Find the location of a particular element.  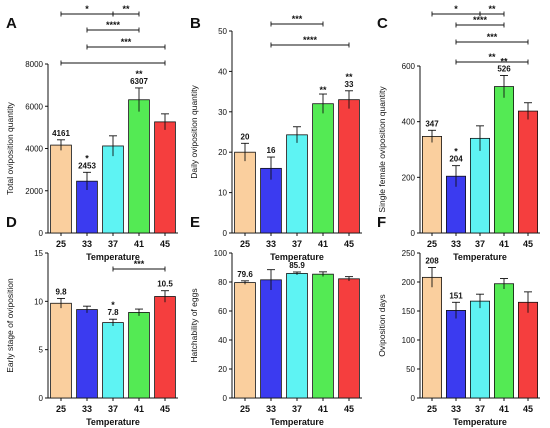

y-tick-label: 50 is located at coordinates (222, 31).